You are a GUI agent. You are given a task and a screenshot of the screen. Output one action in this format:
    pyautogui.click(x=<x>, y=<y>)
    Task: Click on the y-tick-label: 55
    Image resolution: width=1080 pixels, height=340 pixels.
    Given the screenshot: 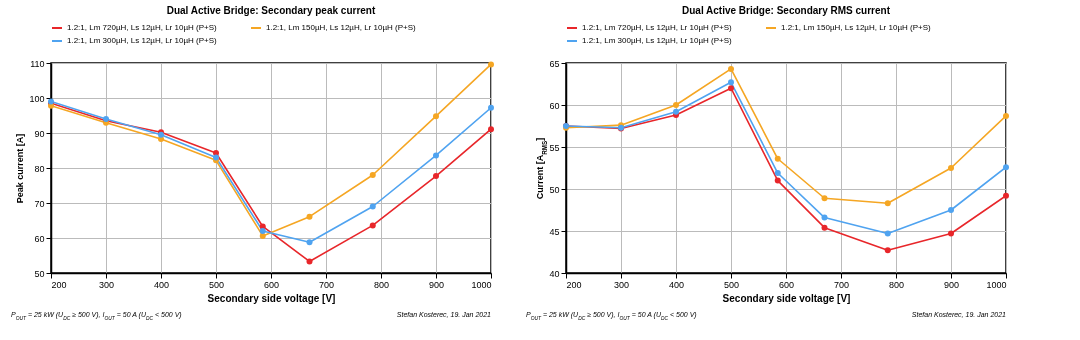 What is the action you would take?
    pyautogui.click(x=554, y=147)
    